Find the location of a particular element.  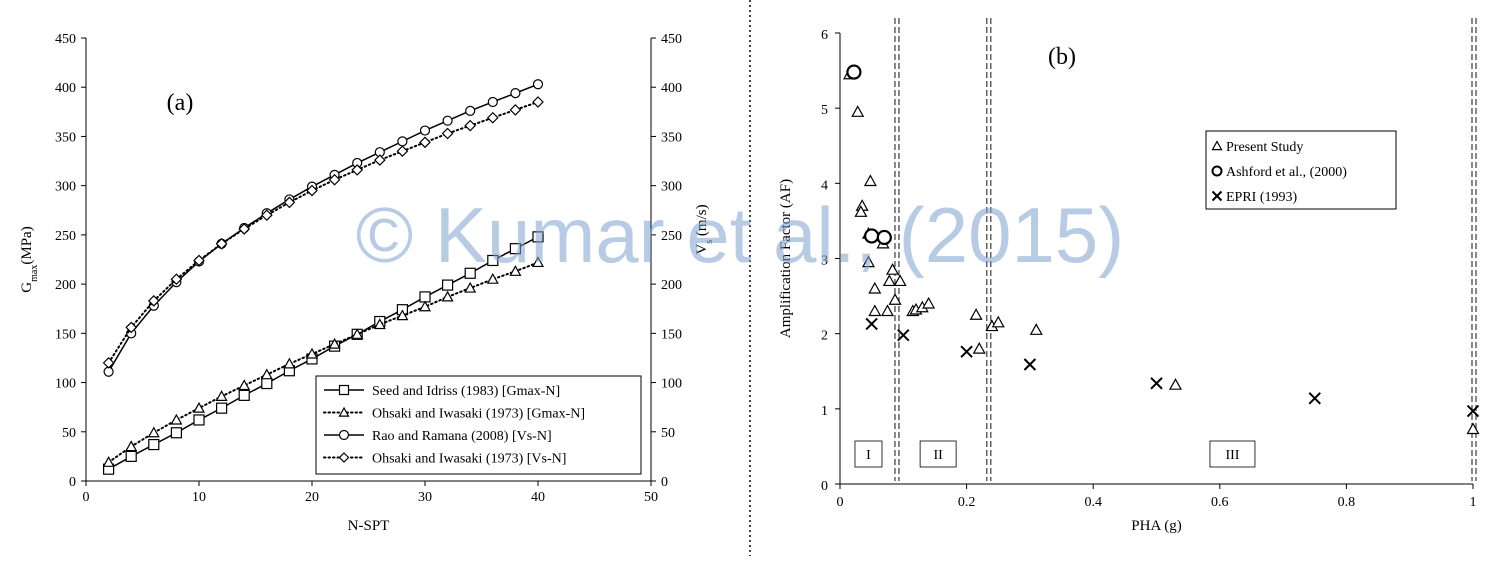

y-tick-label-right: 300 is located at coordinates (671, 187).